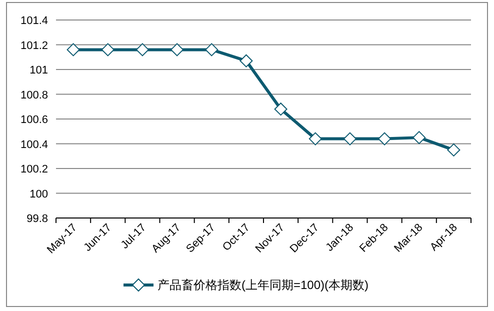  Describe the element at coordinates (34, 170) in the screenshot. I see `y-tick-label: 100.2` at that location.